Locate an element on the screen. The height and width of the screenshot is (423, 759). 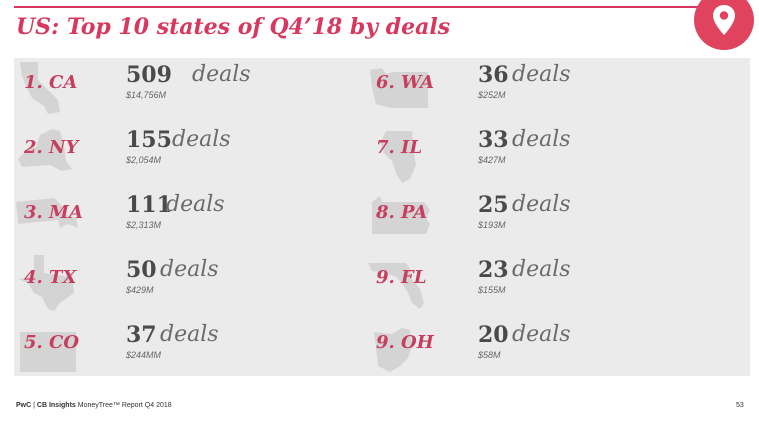
washington-shape-icon is located at coordinates (399, 88).